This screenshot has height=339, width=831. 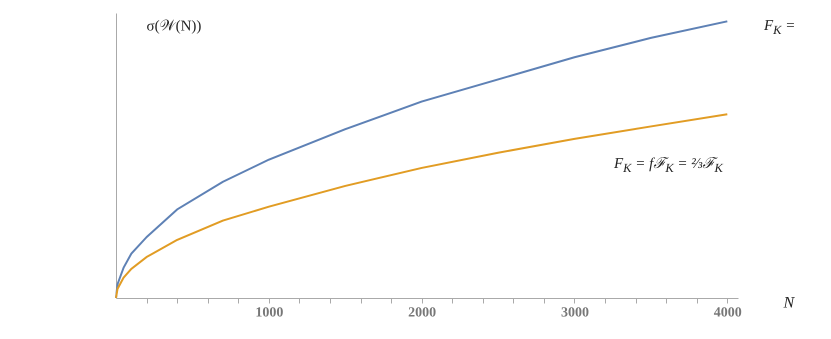 I want to click on x-axis-title: N, so click(x=789, y=303).